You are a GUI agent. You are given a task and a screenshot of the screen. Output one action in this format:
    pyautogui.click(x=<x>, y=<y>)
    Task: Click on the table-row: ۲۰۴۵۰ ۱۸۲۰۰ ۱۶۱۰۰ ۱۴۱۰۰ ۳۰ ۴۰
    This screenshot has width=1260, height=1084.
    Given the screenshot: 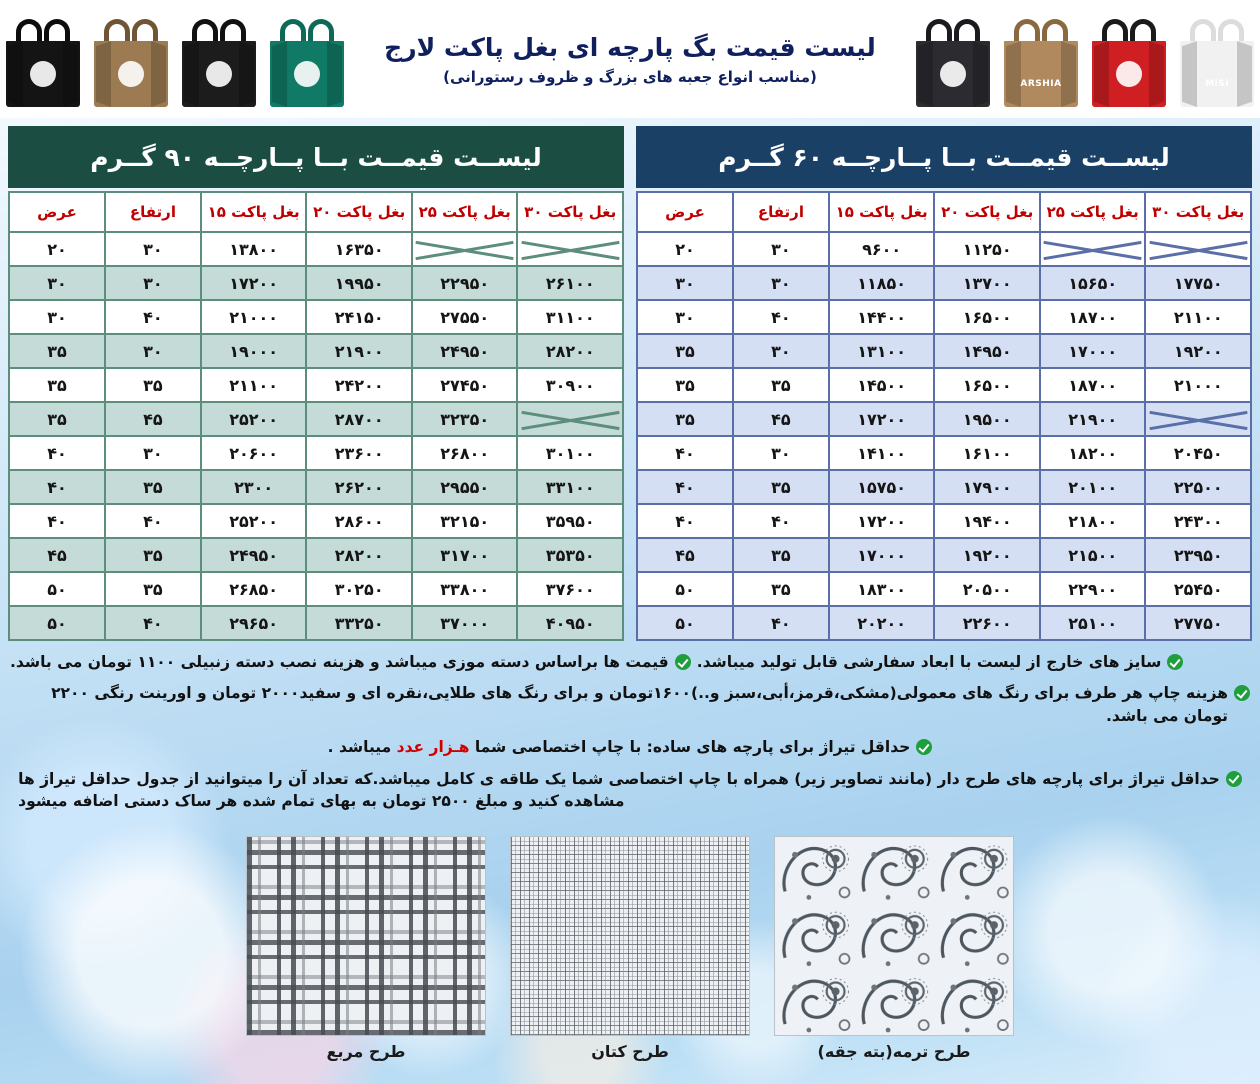 What is the action you would take?
    pyautogui.click(x=944, y=453)
    